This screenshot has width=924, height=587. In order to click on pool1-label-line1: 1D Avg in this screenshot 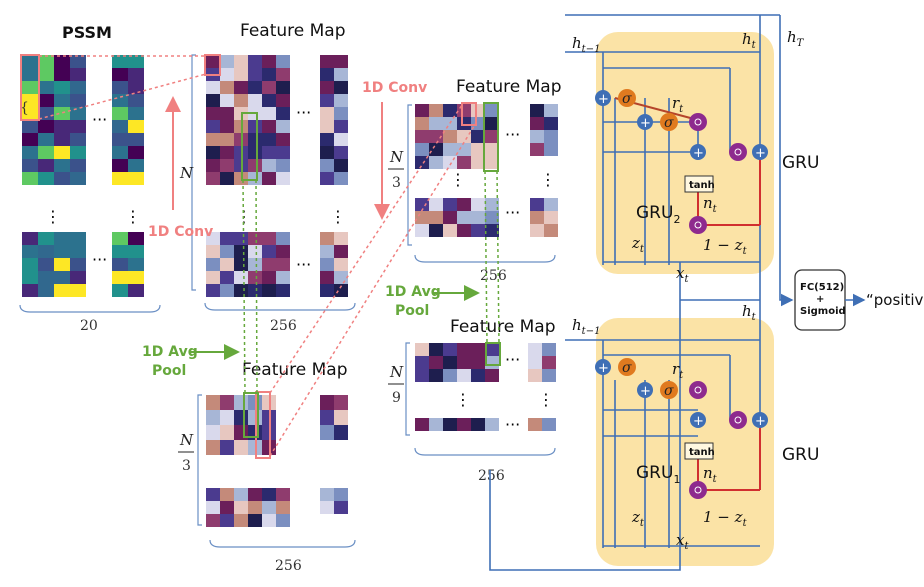, I will do `click(170, 352)`.